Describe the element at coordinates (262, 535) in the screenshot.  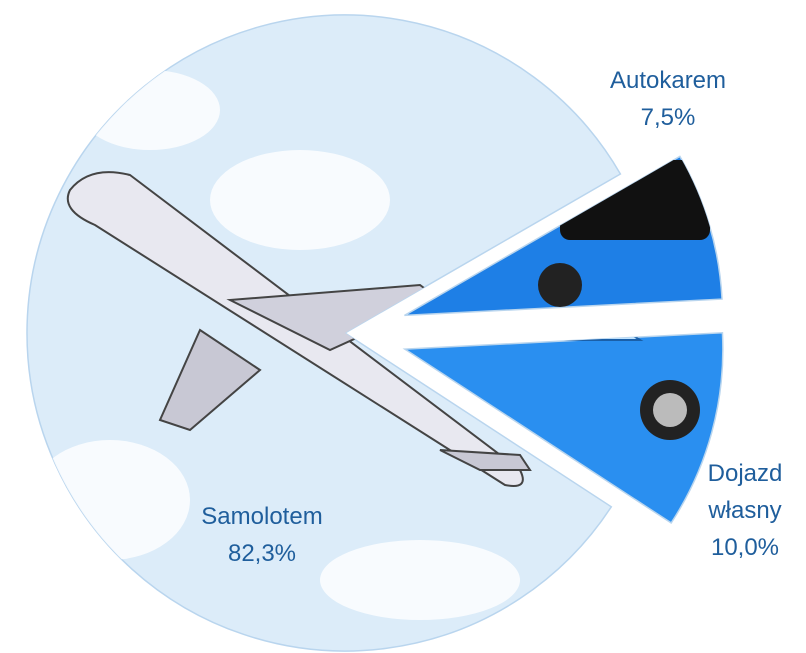
I see `slice-label: Samolotem 82,3%` at that location.